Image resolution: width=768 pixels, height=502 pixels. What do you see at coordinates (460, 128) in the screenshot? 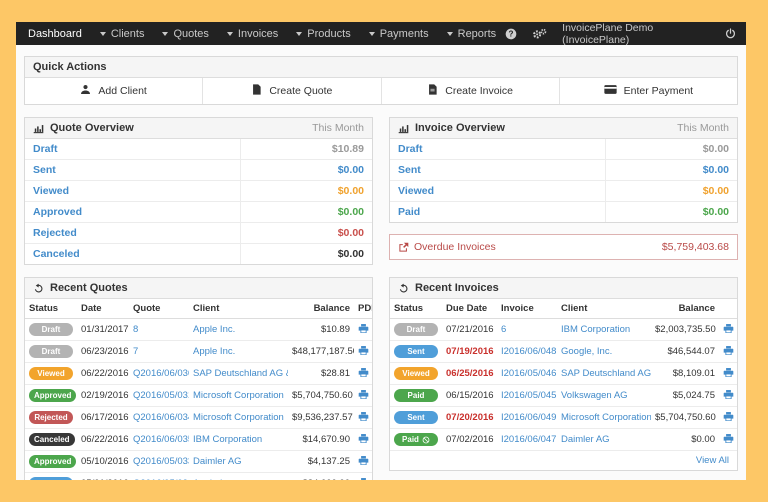
I see `invoice-overview-title: Invoice Overview` at bounding box center [460, 128].